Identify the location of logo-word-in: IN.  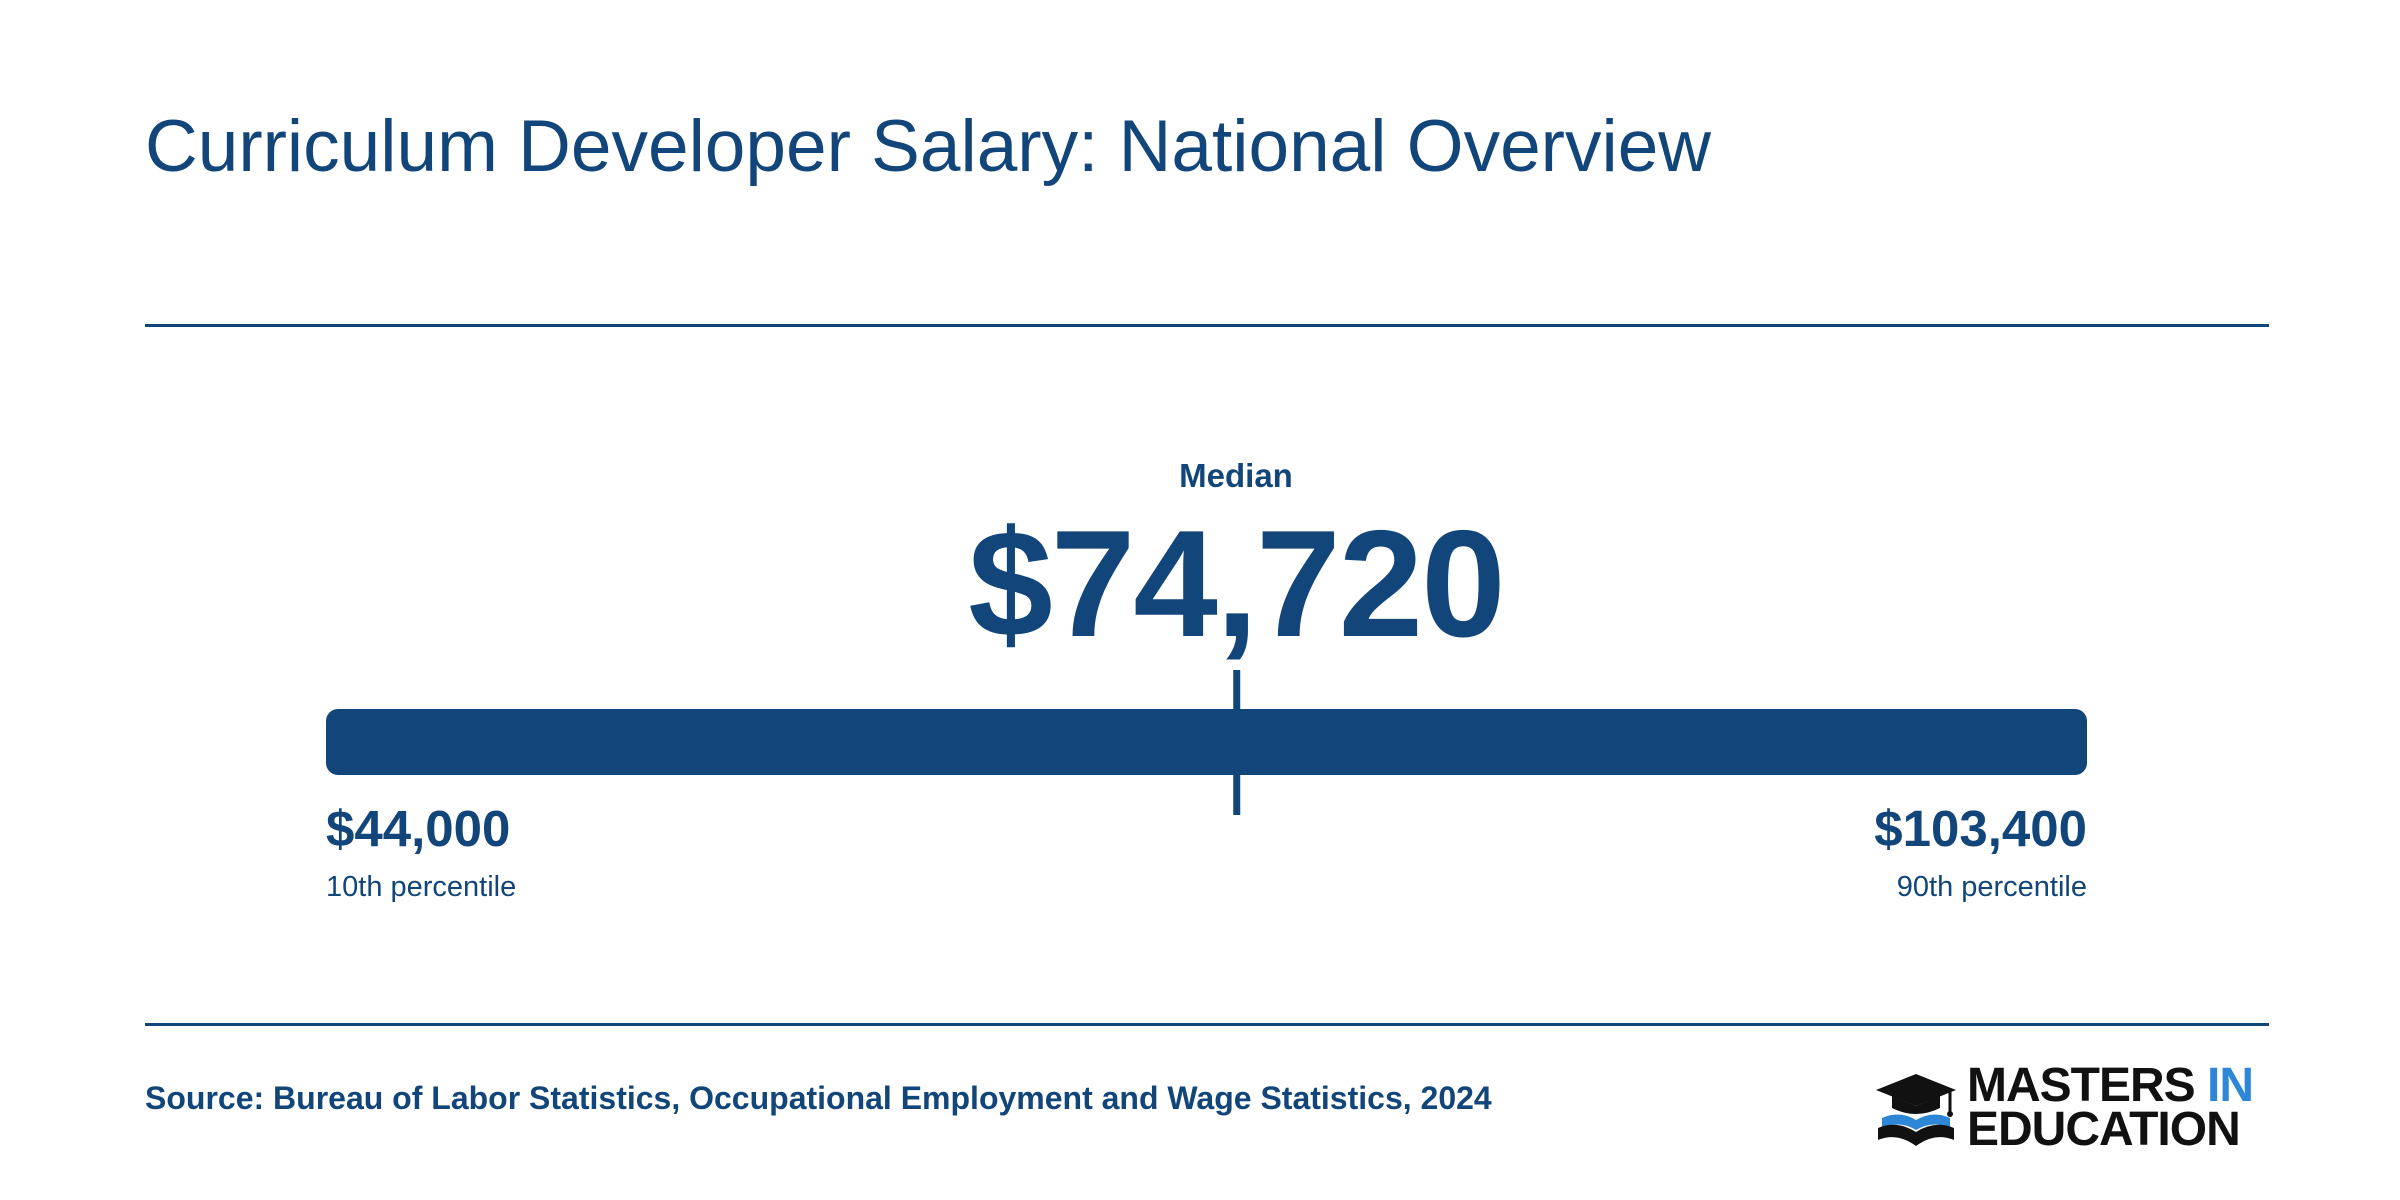
(2230, 1085).